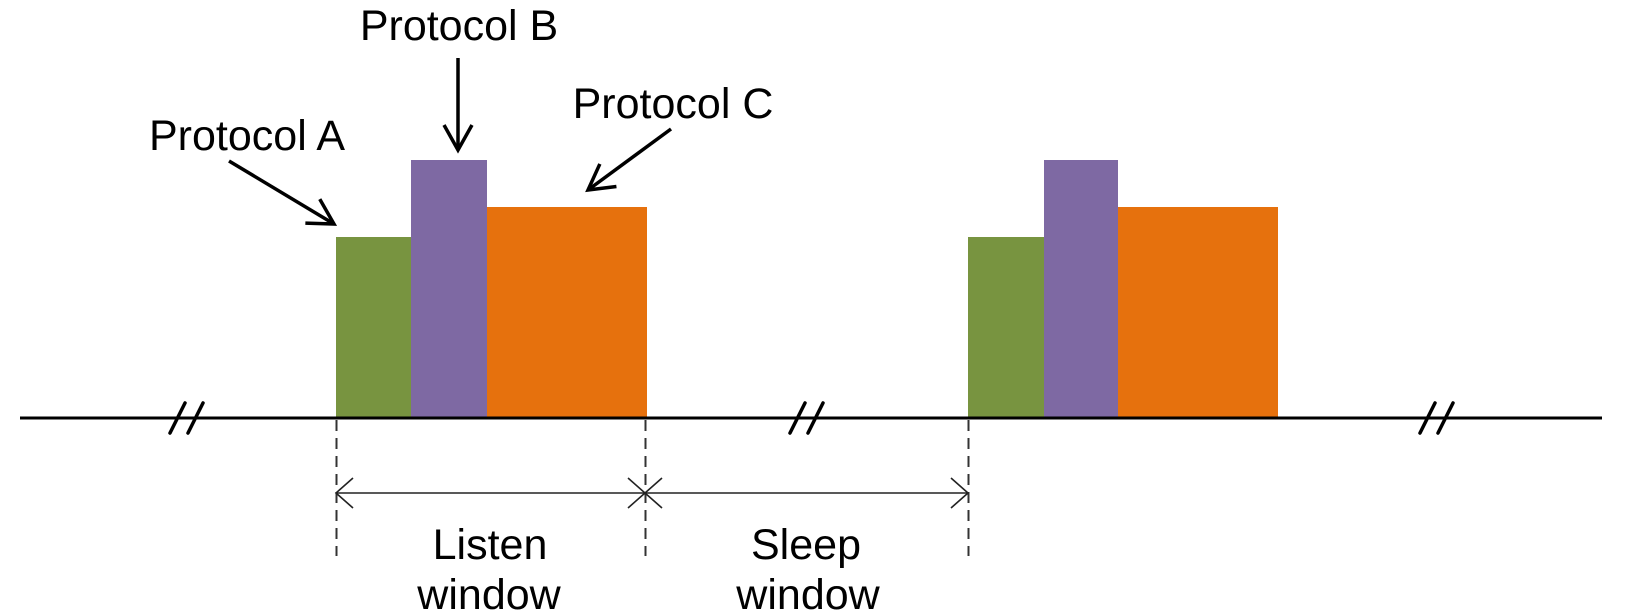 This screenshot has width=1626, height=610. Describe the element at coordinates (459, 26) in the screenshot. I see `protocol-b-label: Protocol B` at that location.